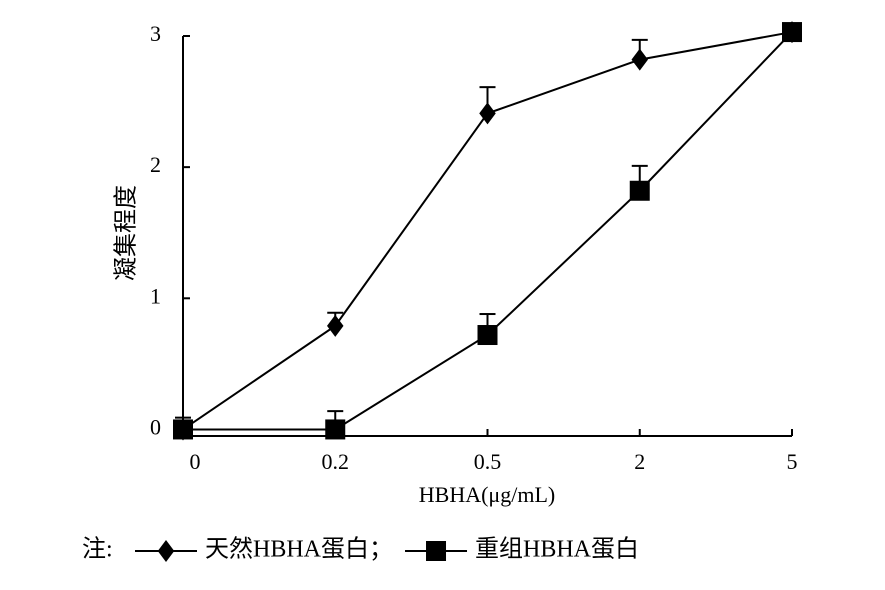 This screenshot has width=885, height=590. Describe the element at coordinates (792, 461) in the screenshot. I see `x-tick-label: 5` at that location.